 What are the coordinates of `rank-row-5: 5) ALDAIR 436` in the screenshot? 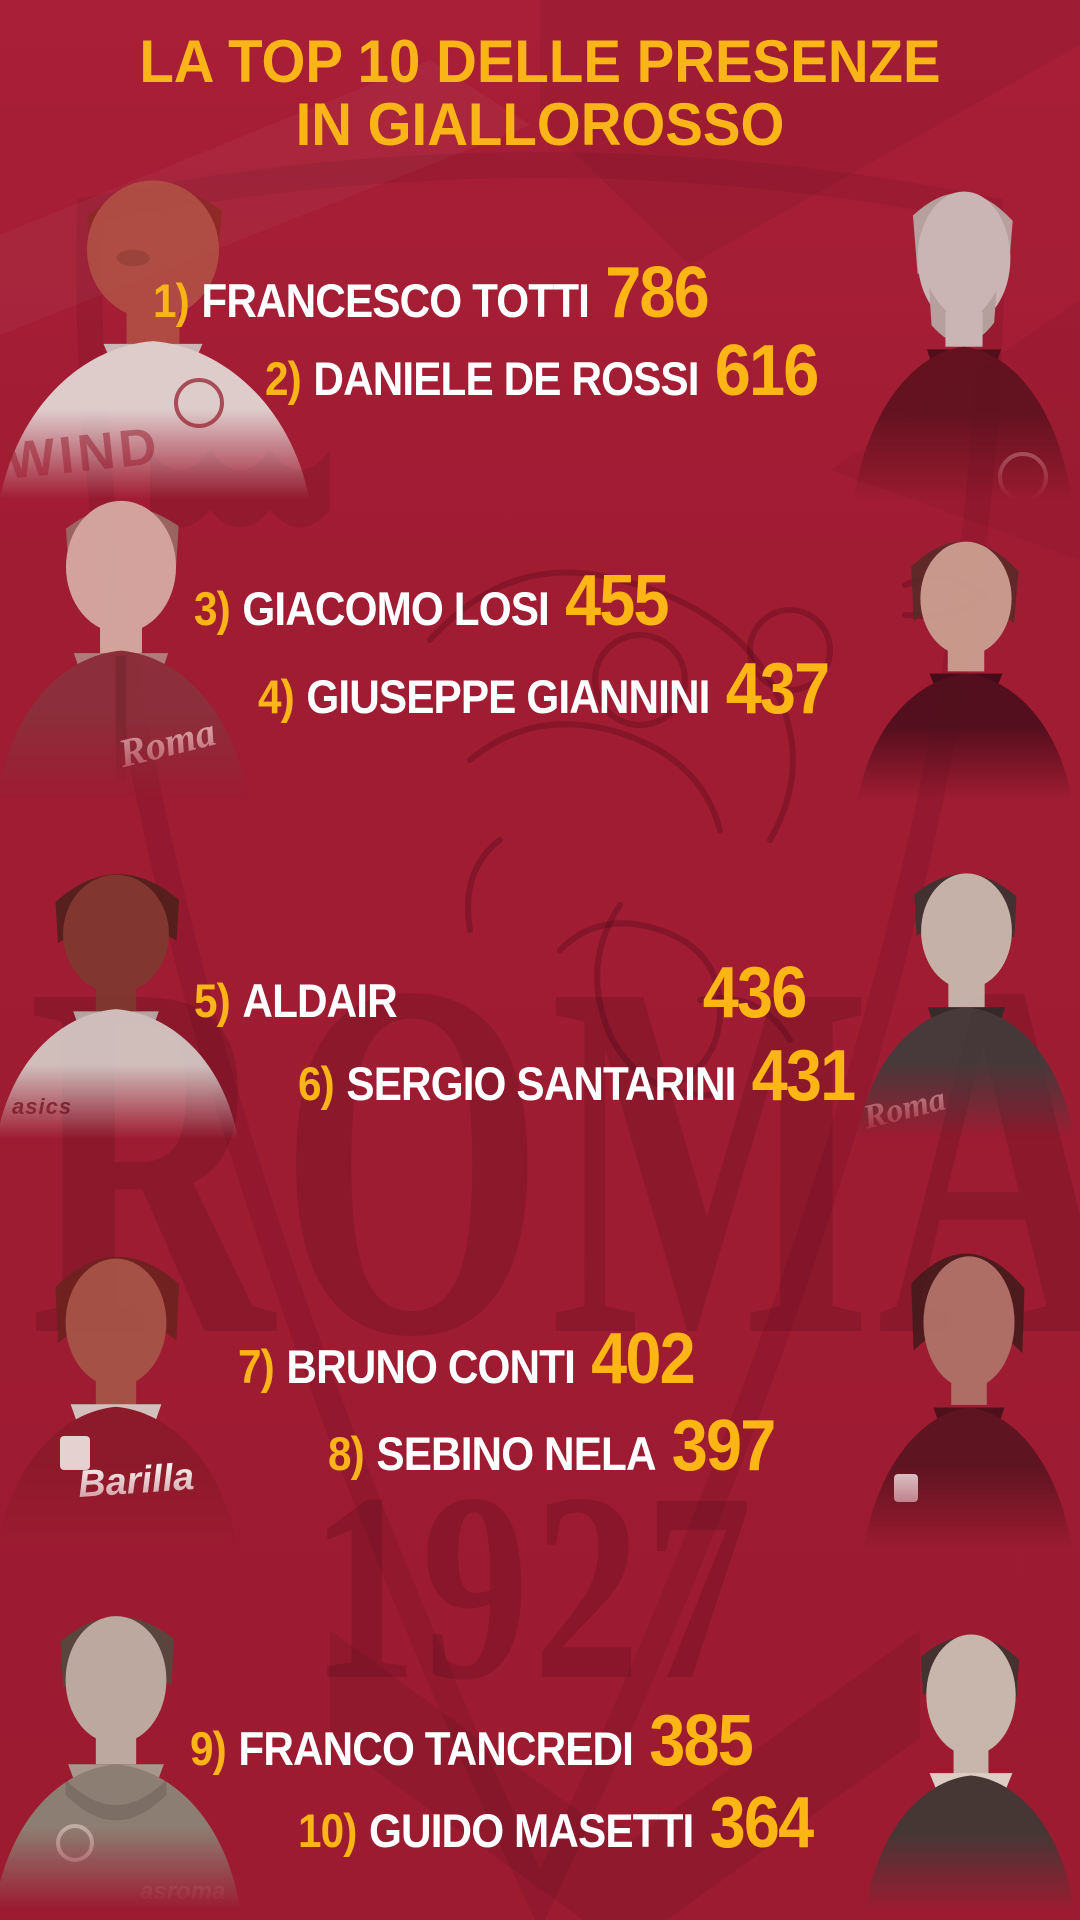 It's located at (501, 993).